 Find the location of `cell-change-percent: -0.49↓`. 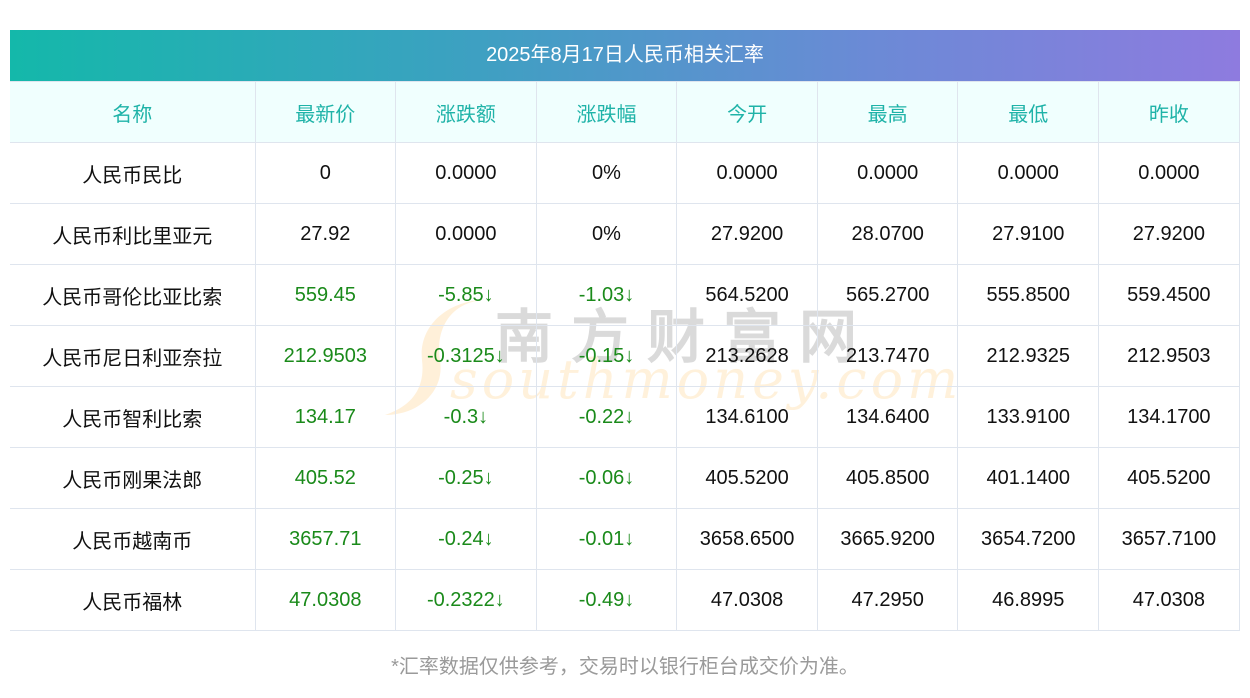

cell-change-percent: -0.49↓ is located at coordinates (606, 600).